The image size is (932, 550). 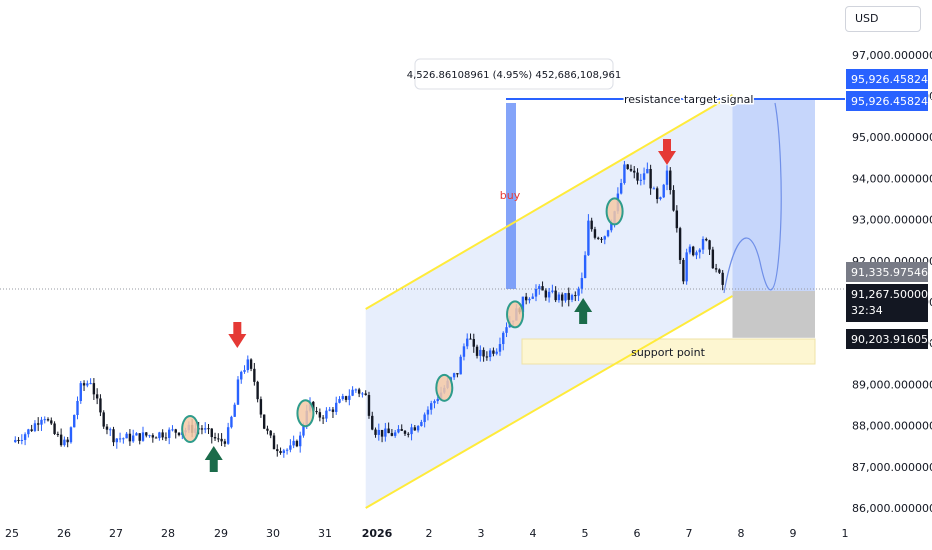 What do you see at coordinates (892, 508) in the screenshot?
I see `y-axis-tick-label: 86,000.00000000` at bounding box center [892, 508].